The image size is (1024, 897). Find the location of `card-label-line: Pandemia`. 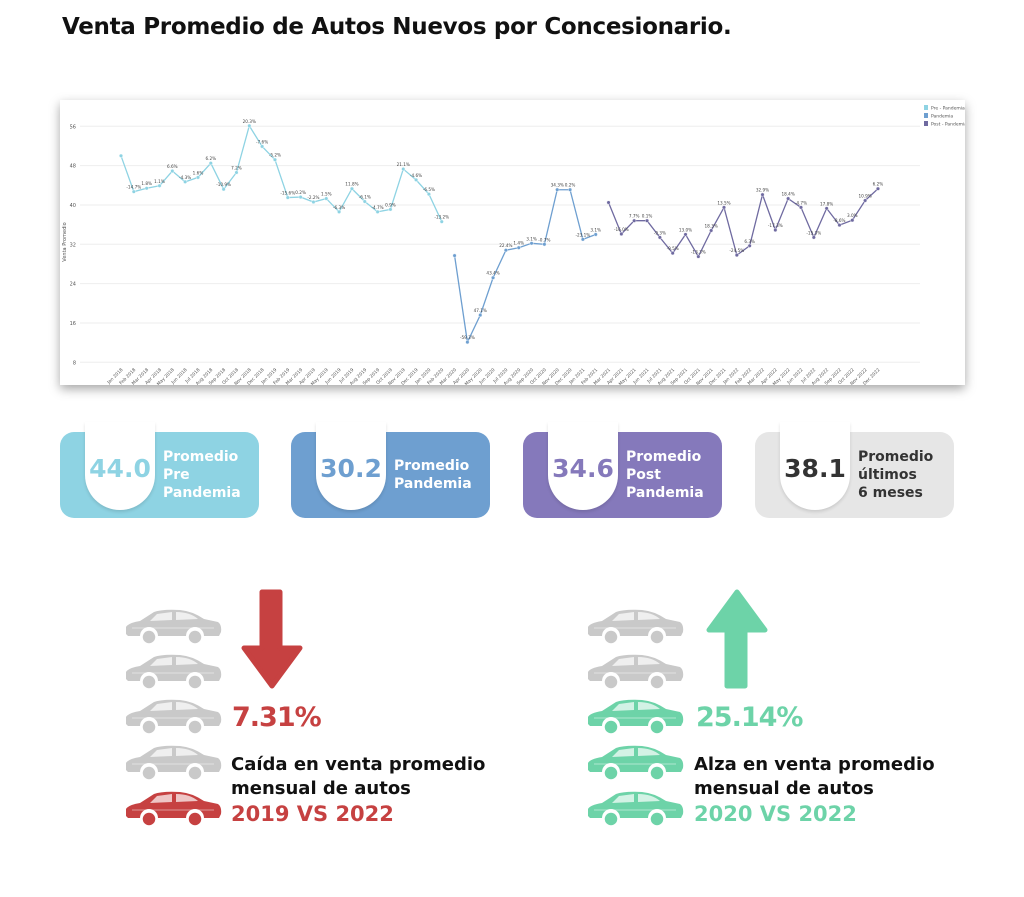

card-label-line: Pandemia is located at coordinates (433, 484).